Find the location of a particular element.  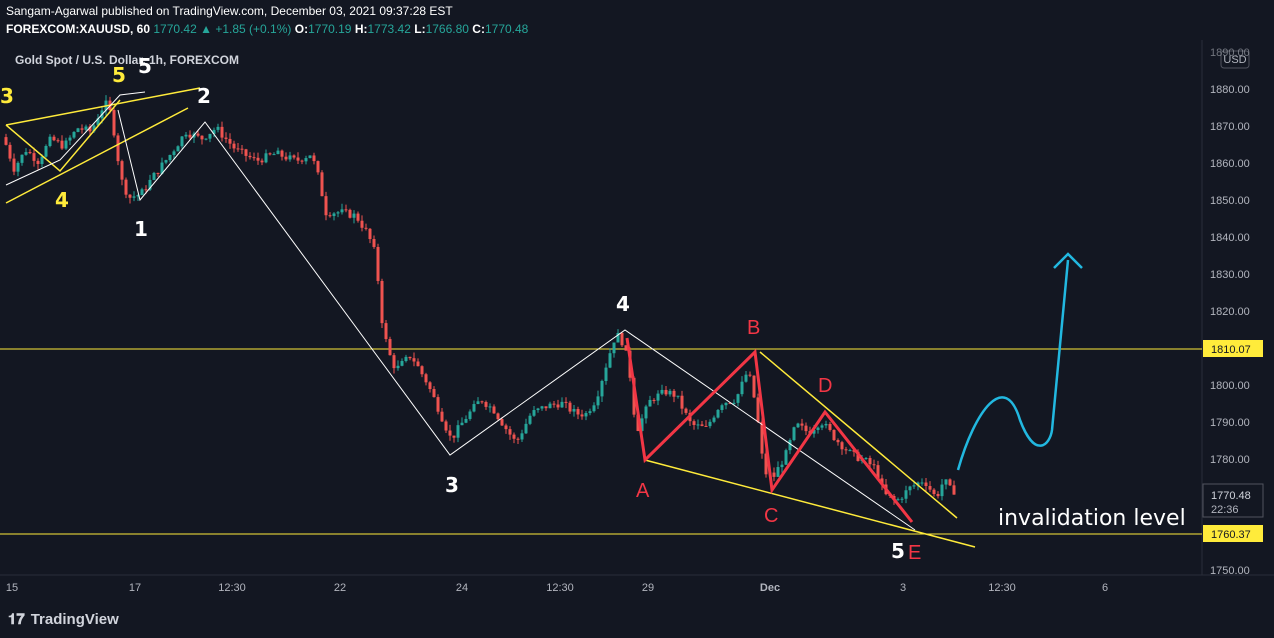

price-tick: 1830.00 is located at coordinates (1230, 275).